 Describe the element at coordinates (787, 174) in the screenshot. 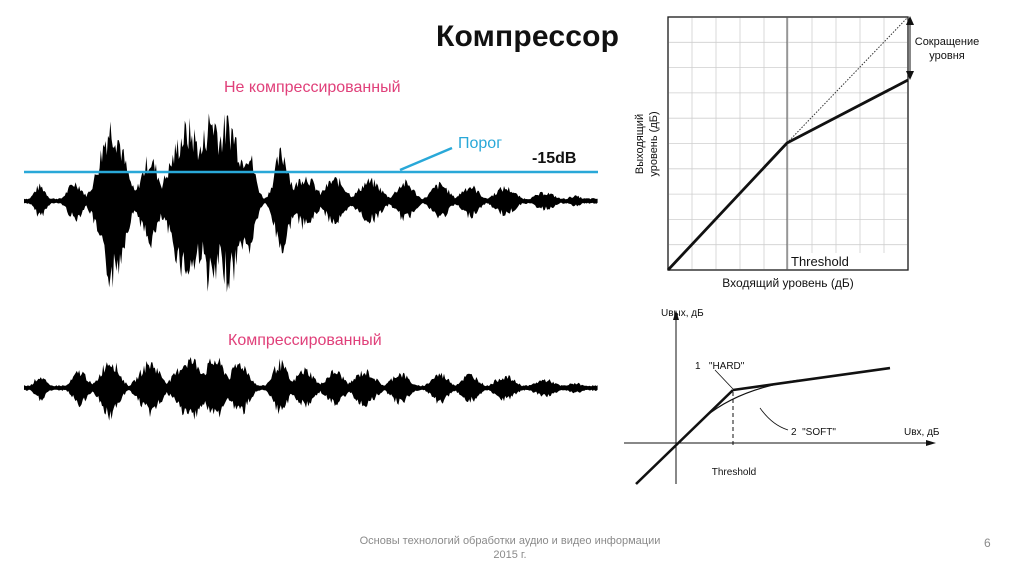

I see `compression-curve` at that location.